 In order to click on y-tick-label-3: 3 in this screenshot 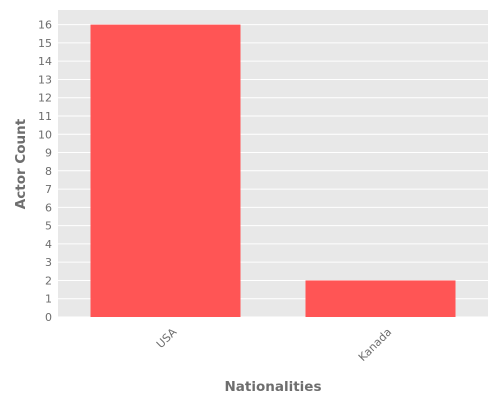, I will do `click(48, 262)`.